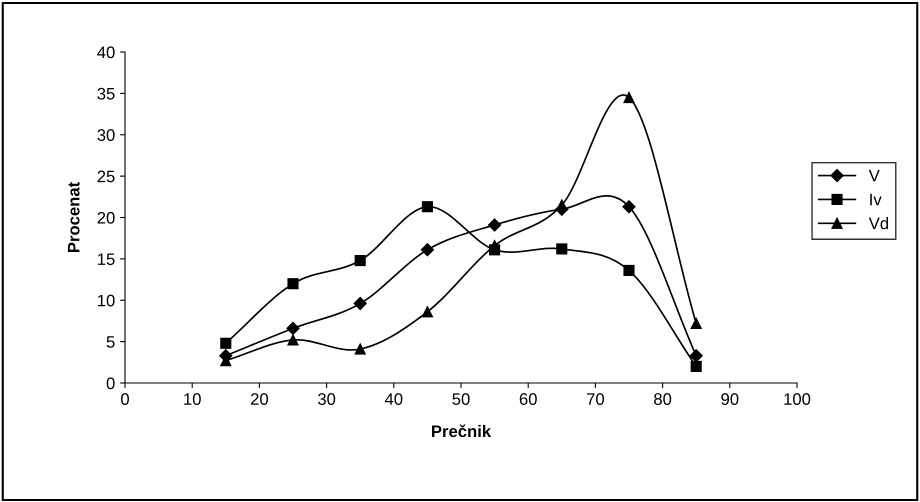 The width and height of the screenshot is (920, 502). Describe the element at coordinates (663, 399) in the screenshot. I see `x-tick-label: 80` at that location.